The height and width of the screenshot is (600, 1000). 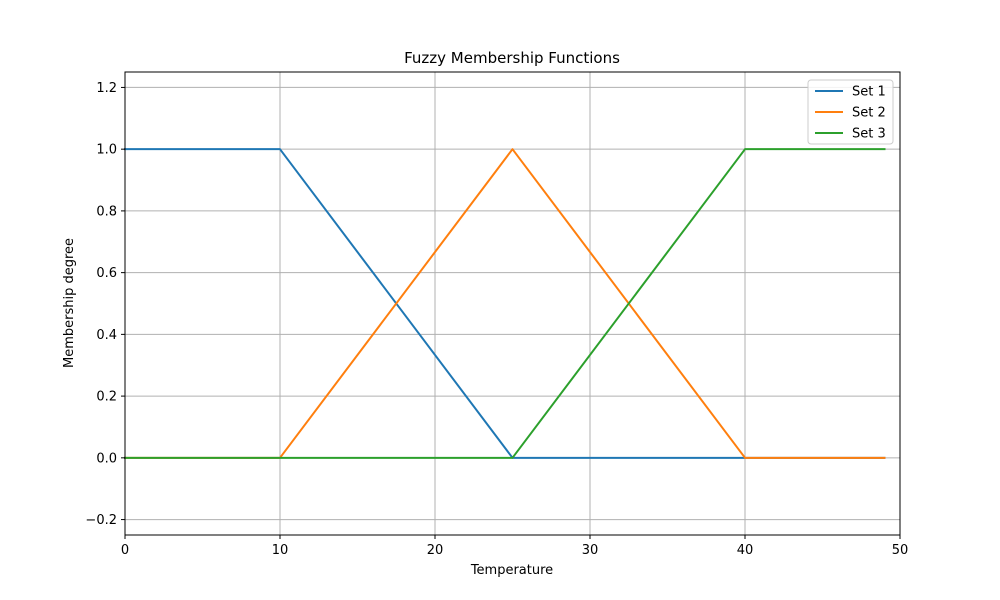 I want to click on y-axis-label: Membership degree, so click(x=69, y=303).